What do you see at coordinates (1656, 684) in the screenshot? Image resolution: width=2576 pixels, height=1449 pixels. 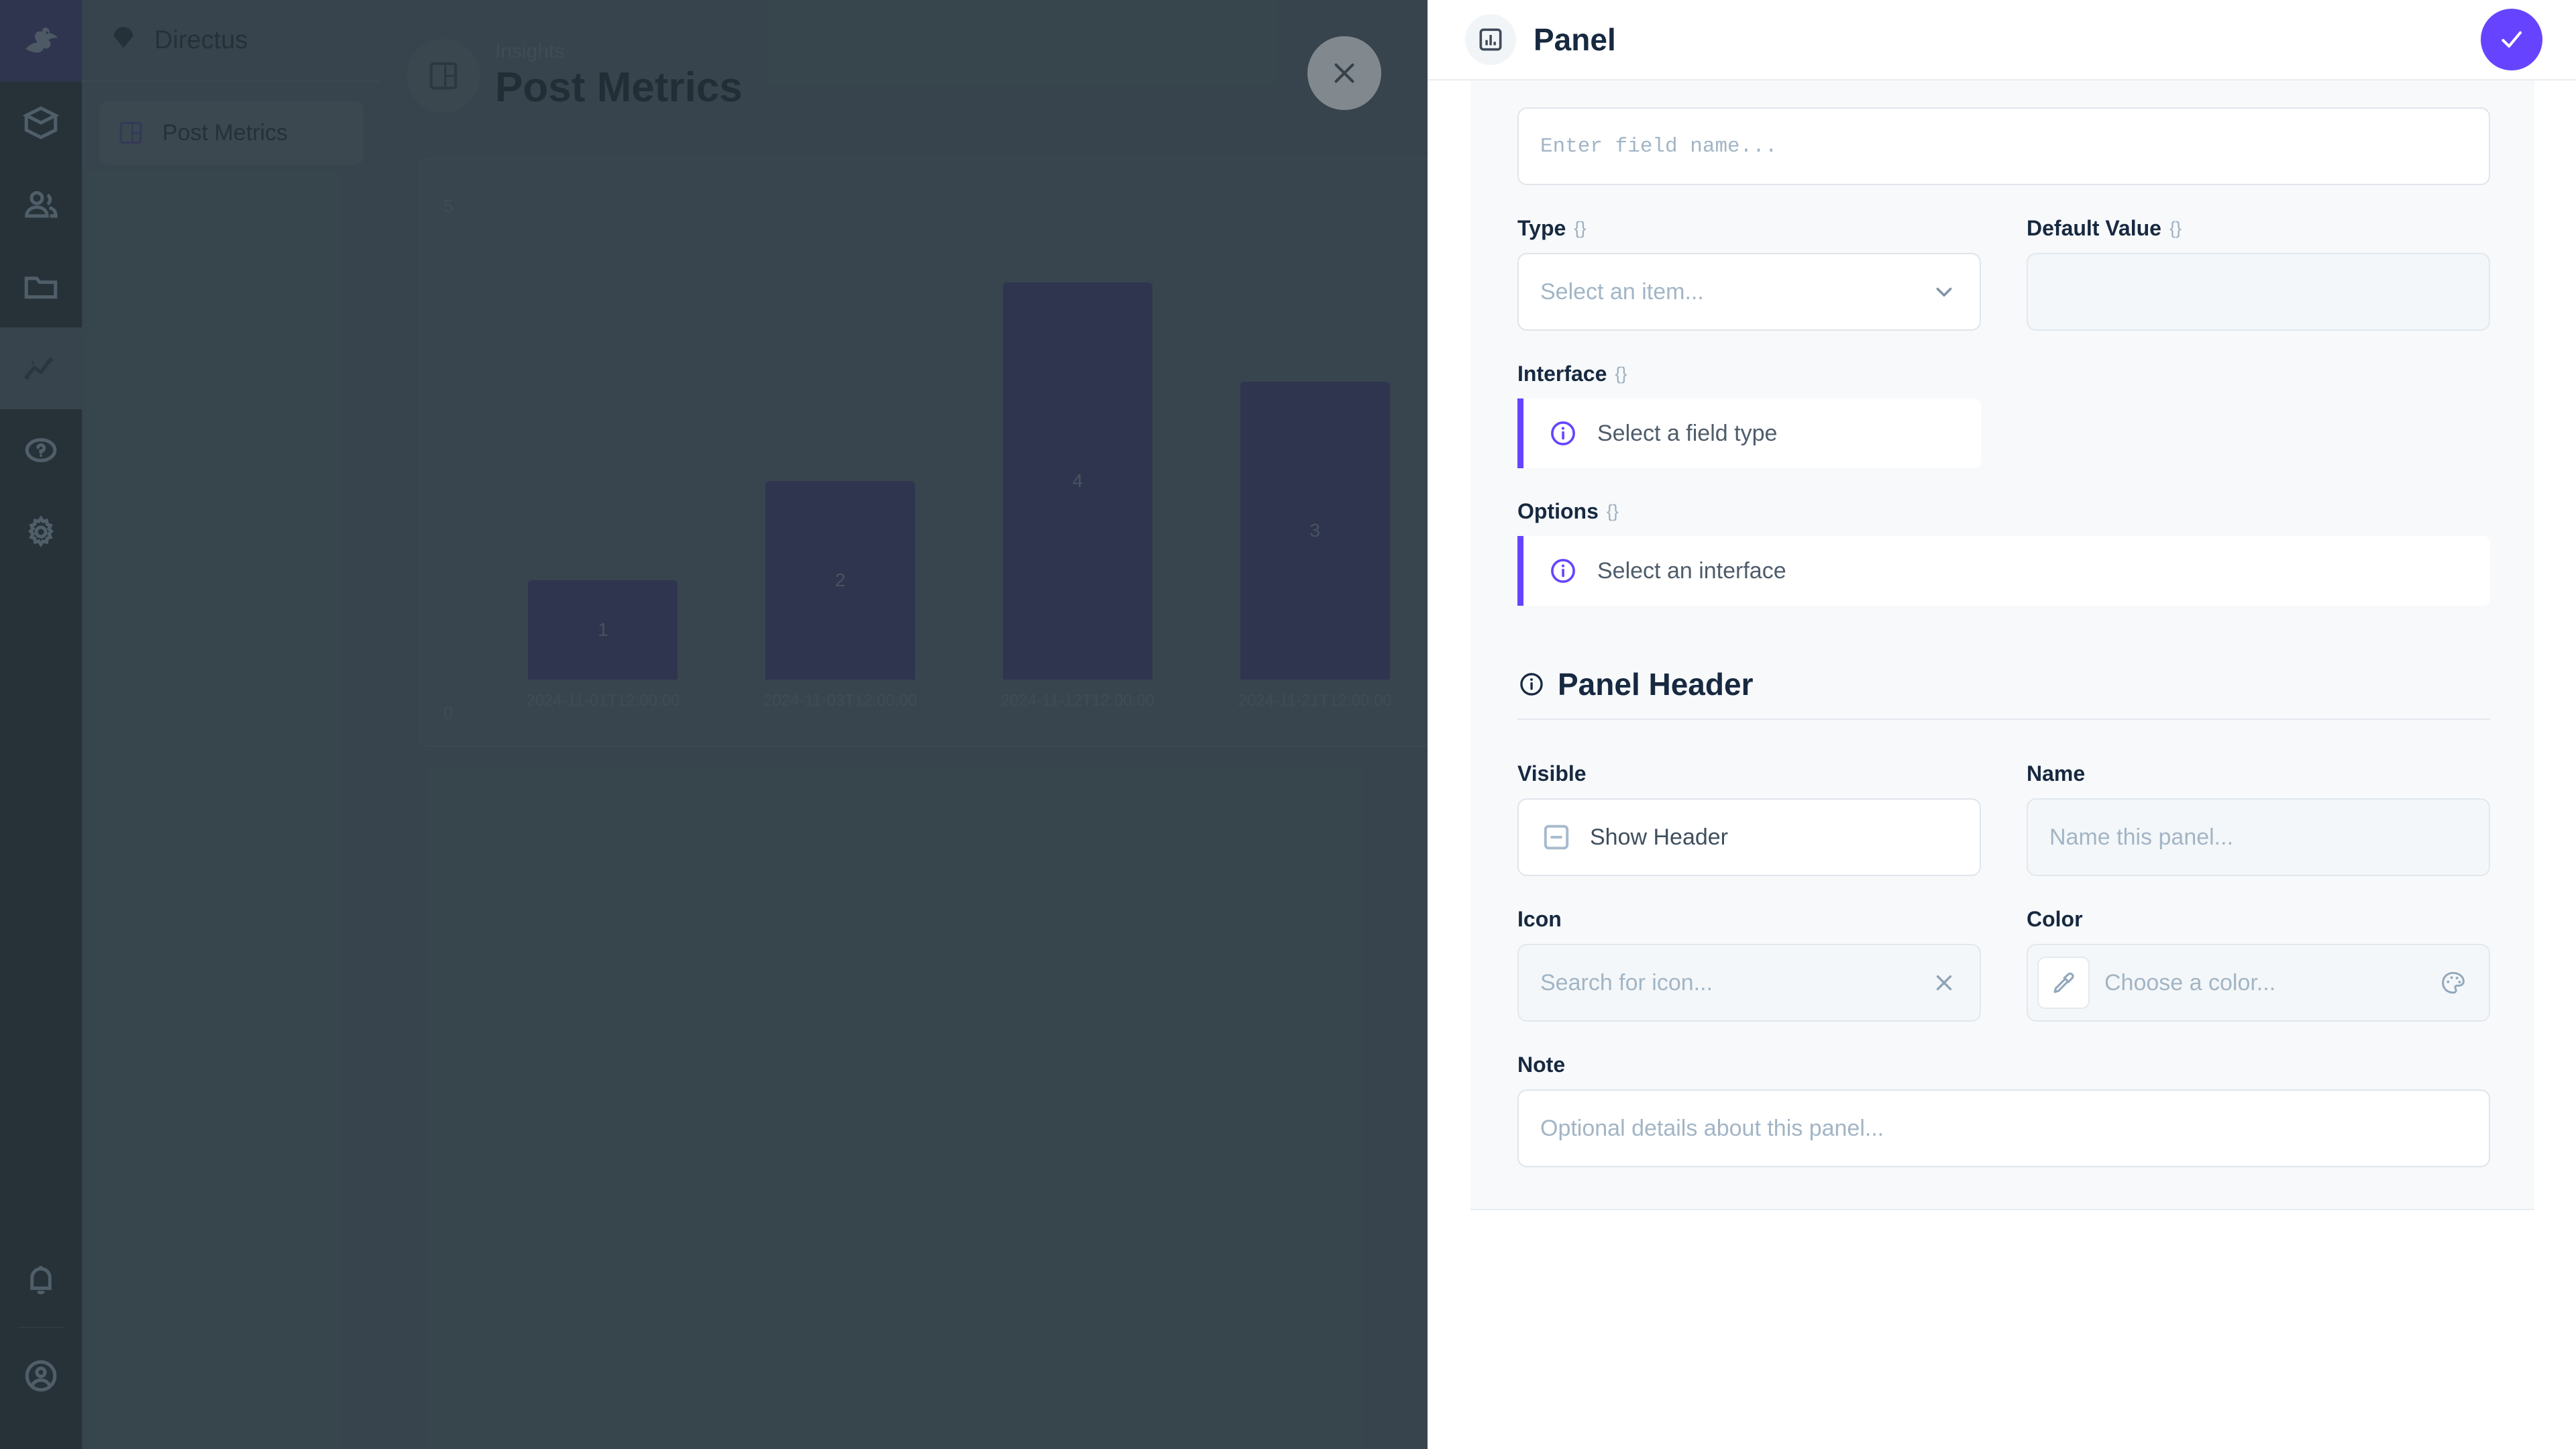 I see `panel-header-heading: Panel Header` at bounding box center [1656, 684].